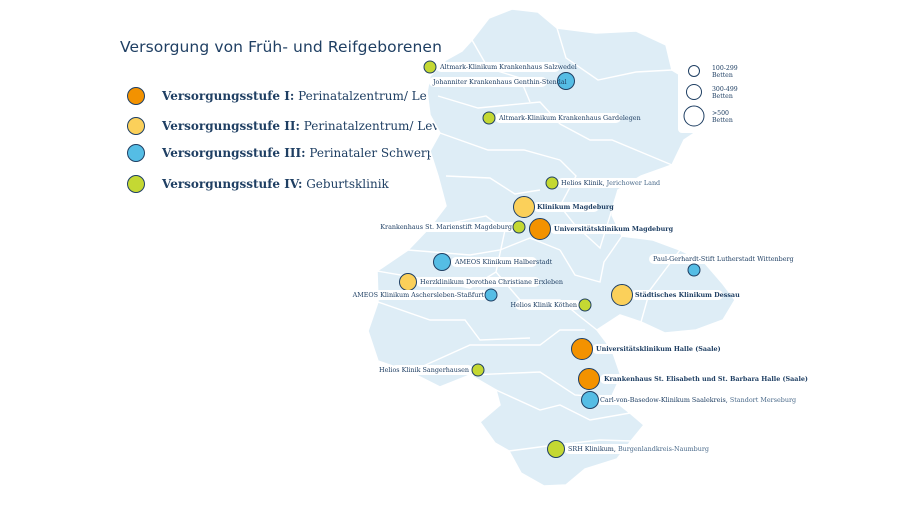  I want to click on legend-label-level-4: Versorgungsstufe IV: Geburtsklinik, so click(275, 184).